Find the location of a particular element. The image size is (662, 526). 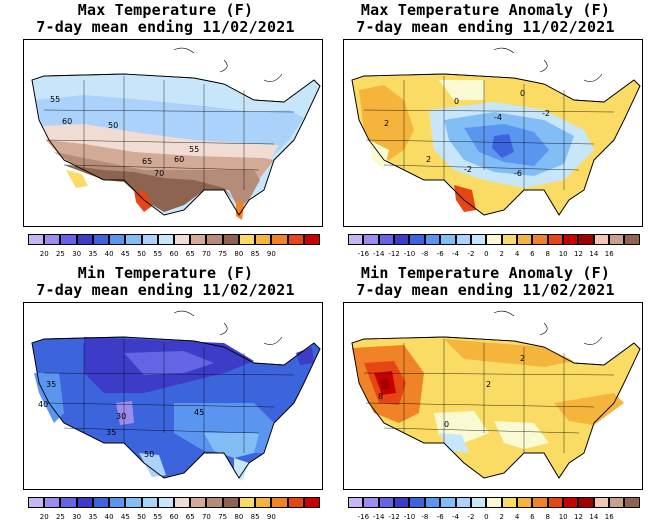

colorbar-tick-label: 10 is located at coordinates (563, 254).